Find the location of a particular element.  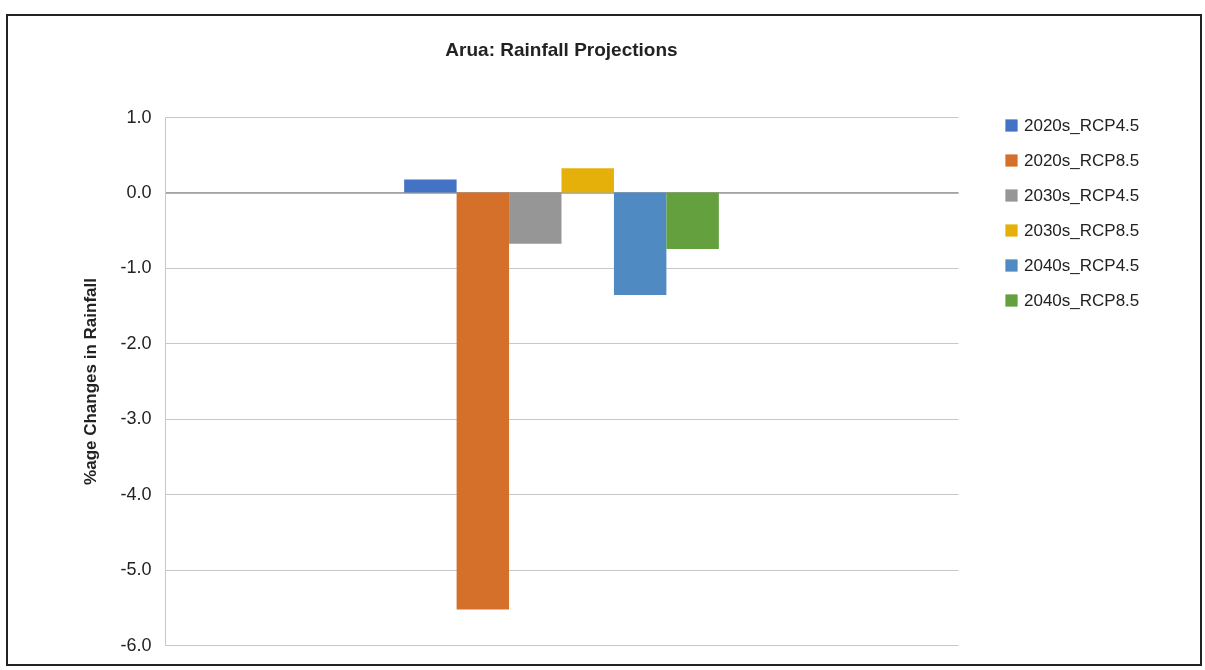

legend-label: 2040s_RCP4.5 is located at coordinates (1082, 265).